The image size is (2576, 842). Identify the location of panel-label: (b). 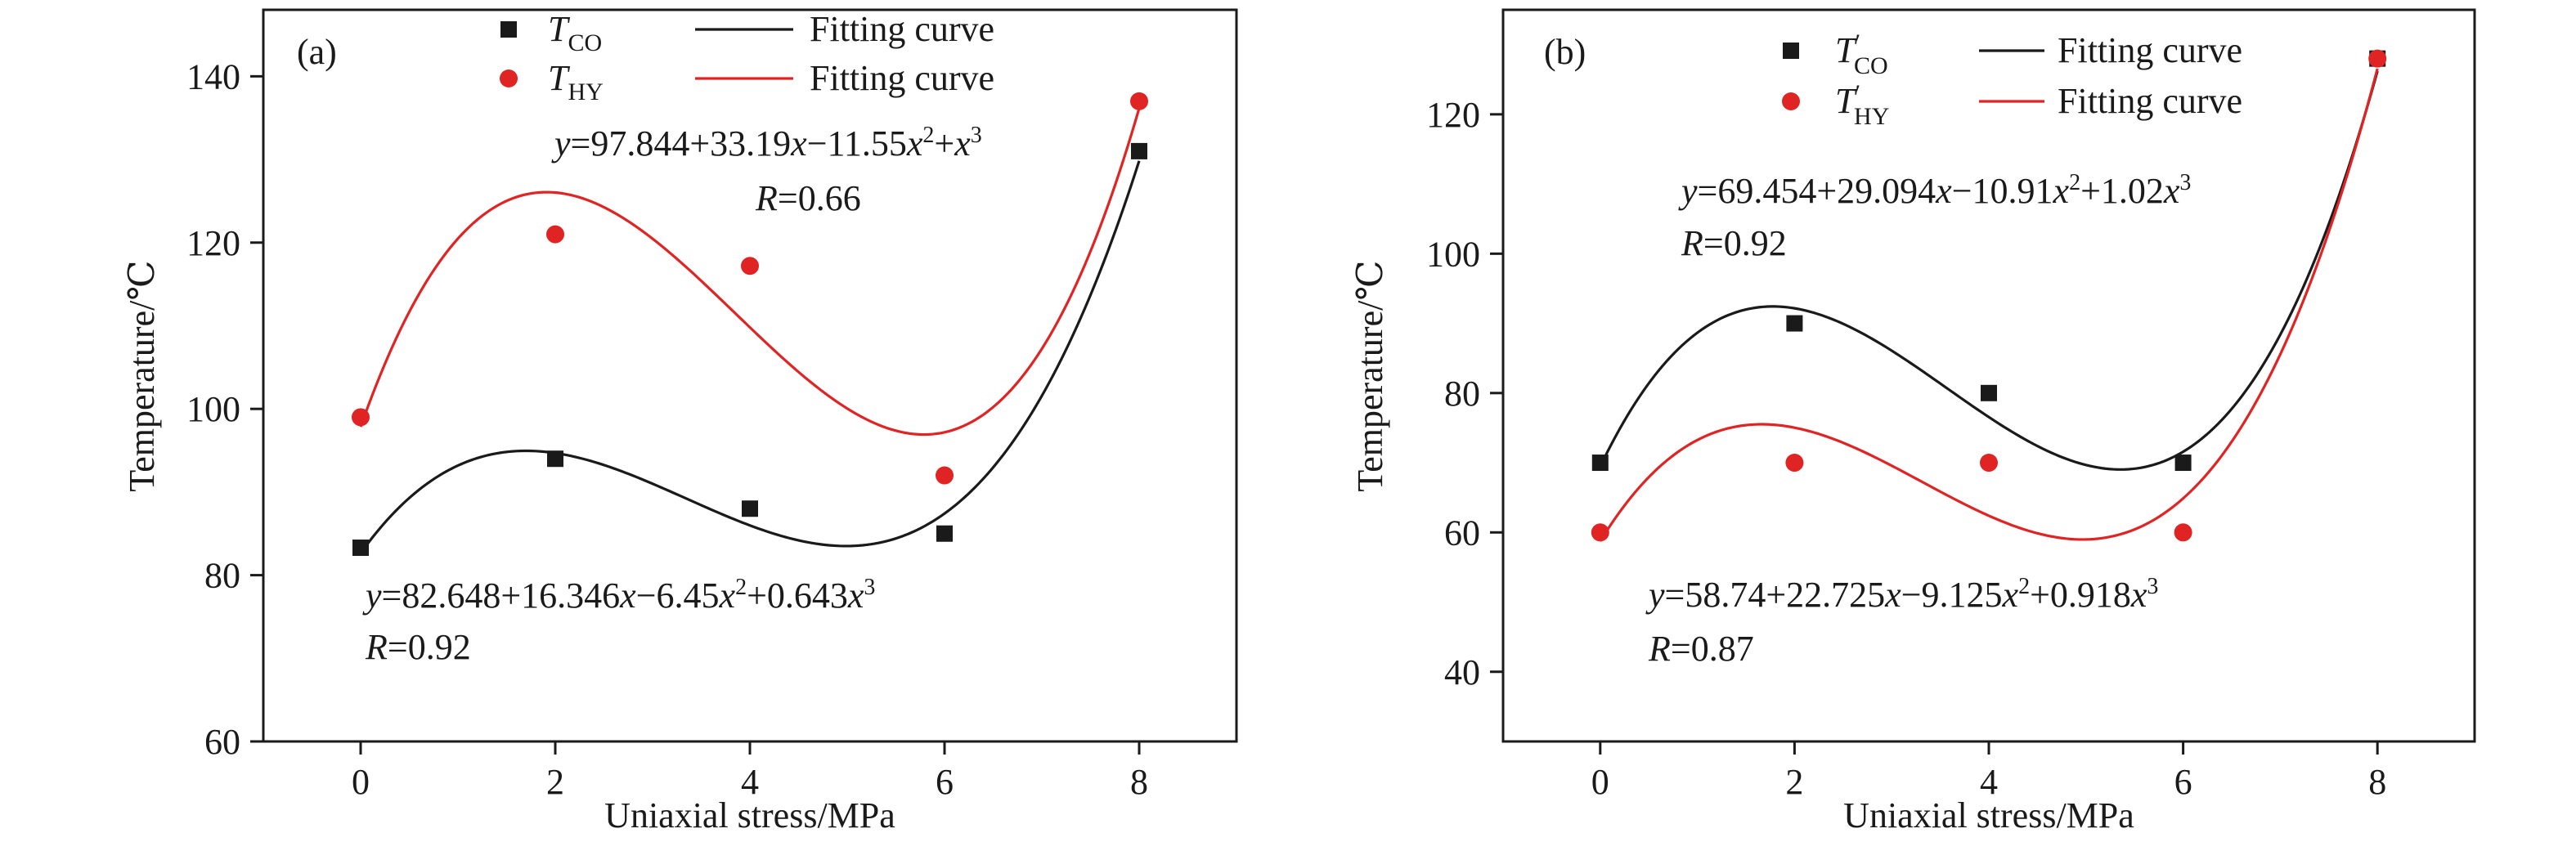
(1565, 52).